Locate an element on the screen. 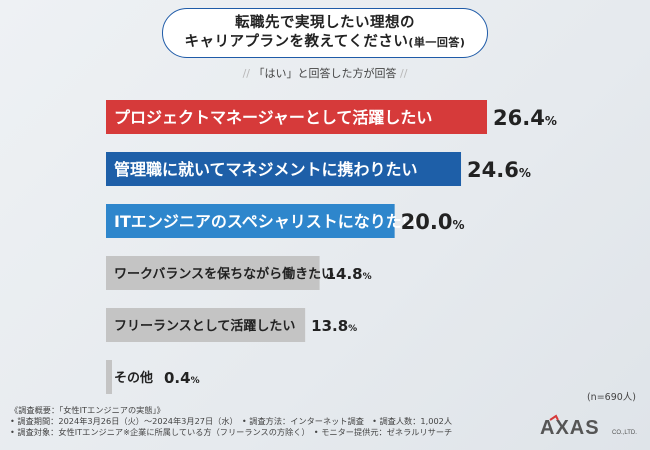 The image size is (650, 450). value-label-0: 26.4% is located at coordinates (525, 118).